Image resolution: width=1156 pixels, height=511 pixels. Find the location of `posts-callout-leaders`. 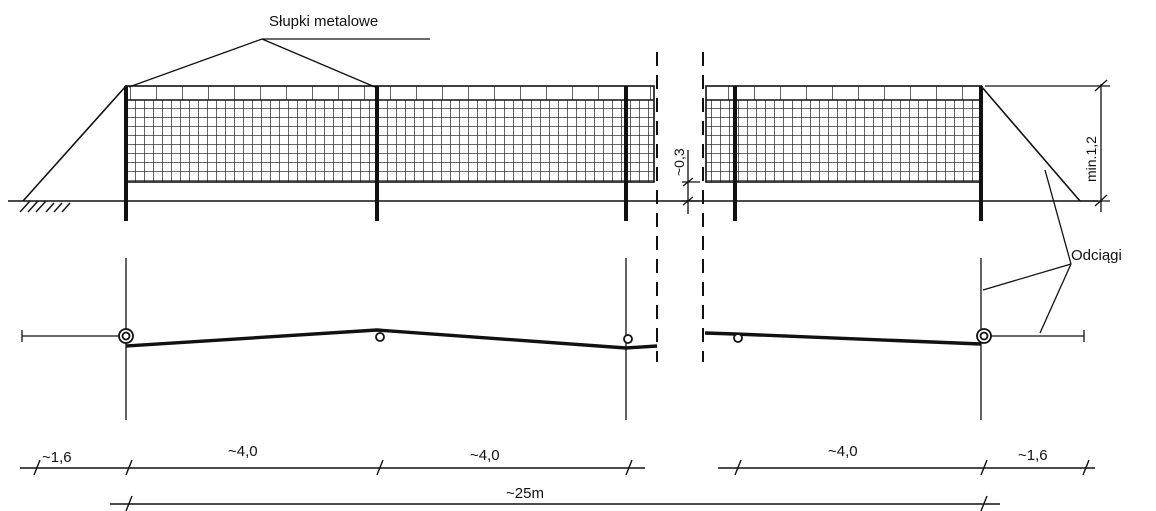

posts-callout-leaders is located at coordinates (279, 63).